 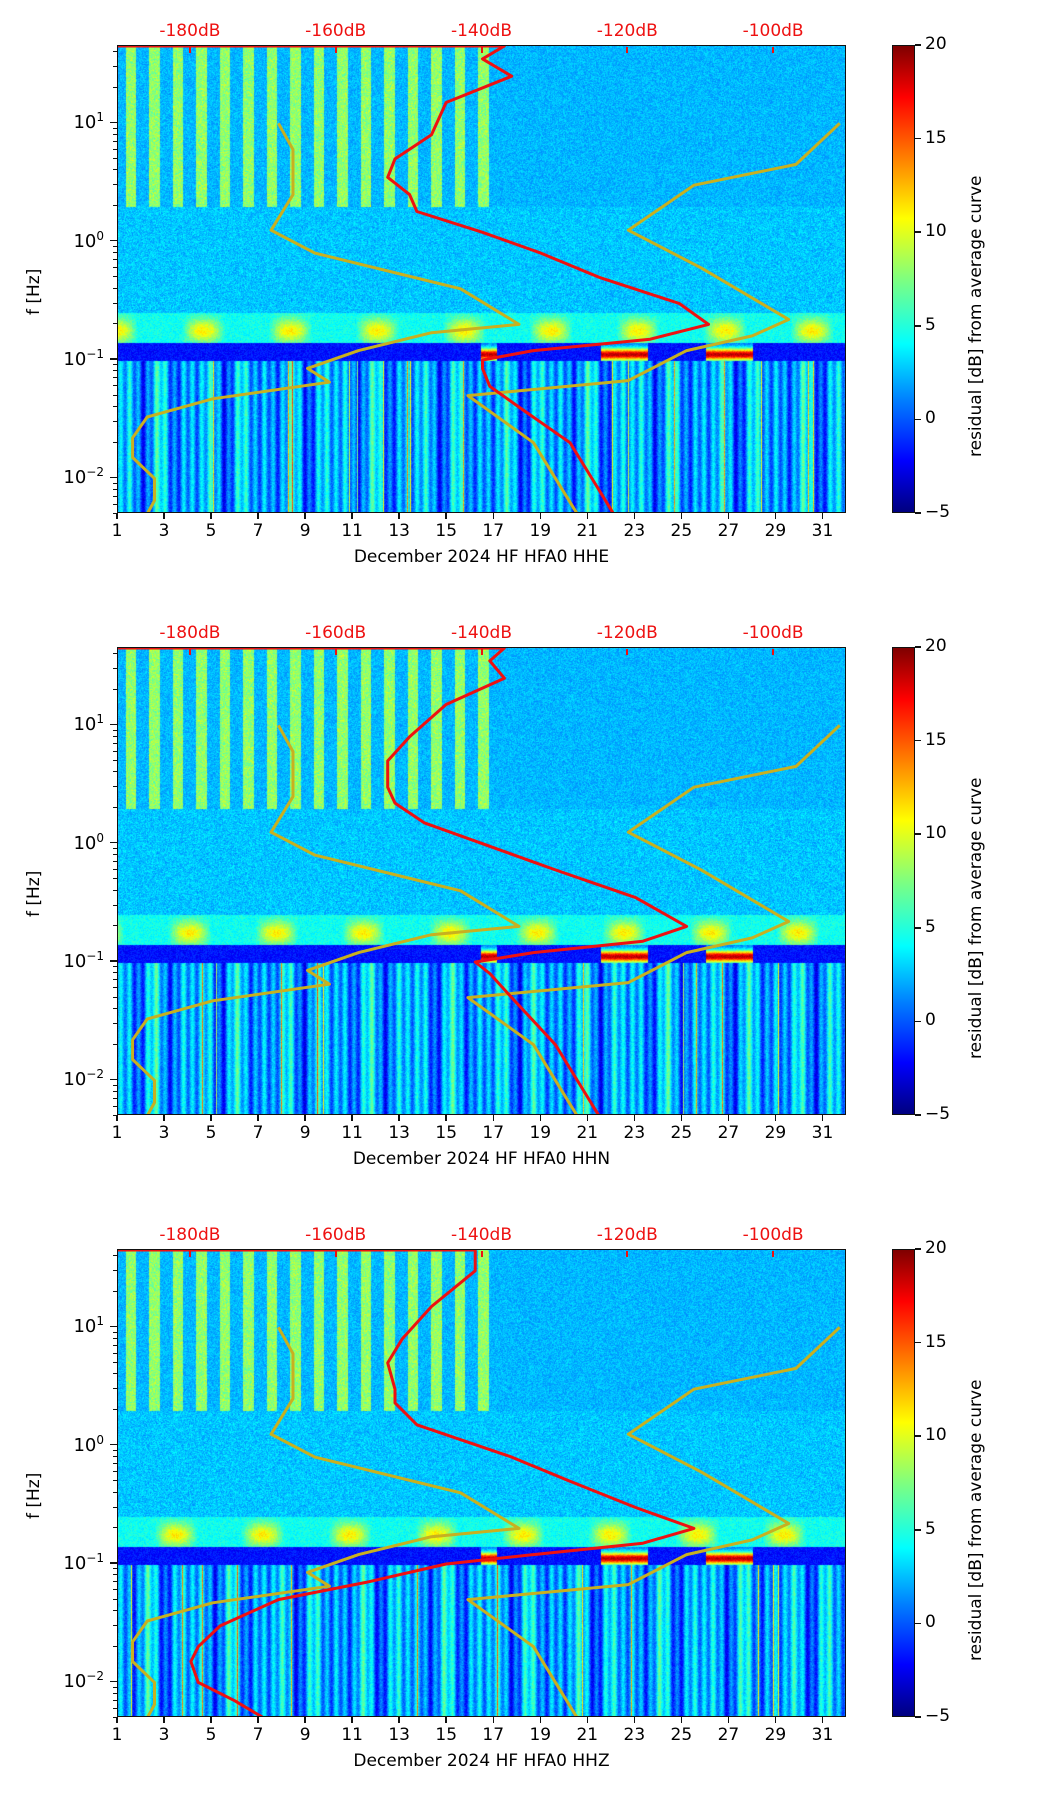 I want to click on x-tick-label: 7, so click(x=258, y=1133).